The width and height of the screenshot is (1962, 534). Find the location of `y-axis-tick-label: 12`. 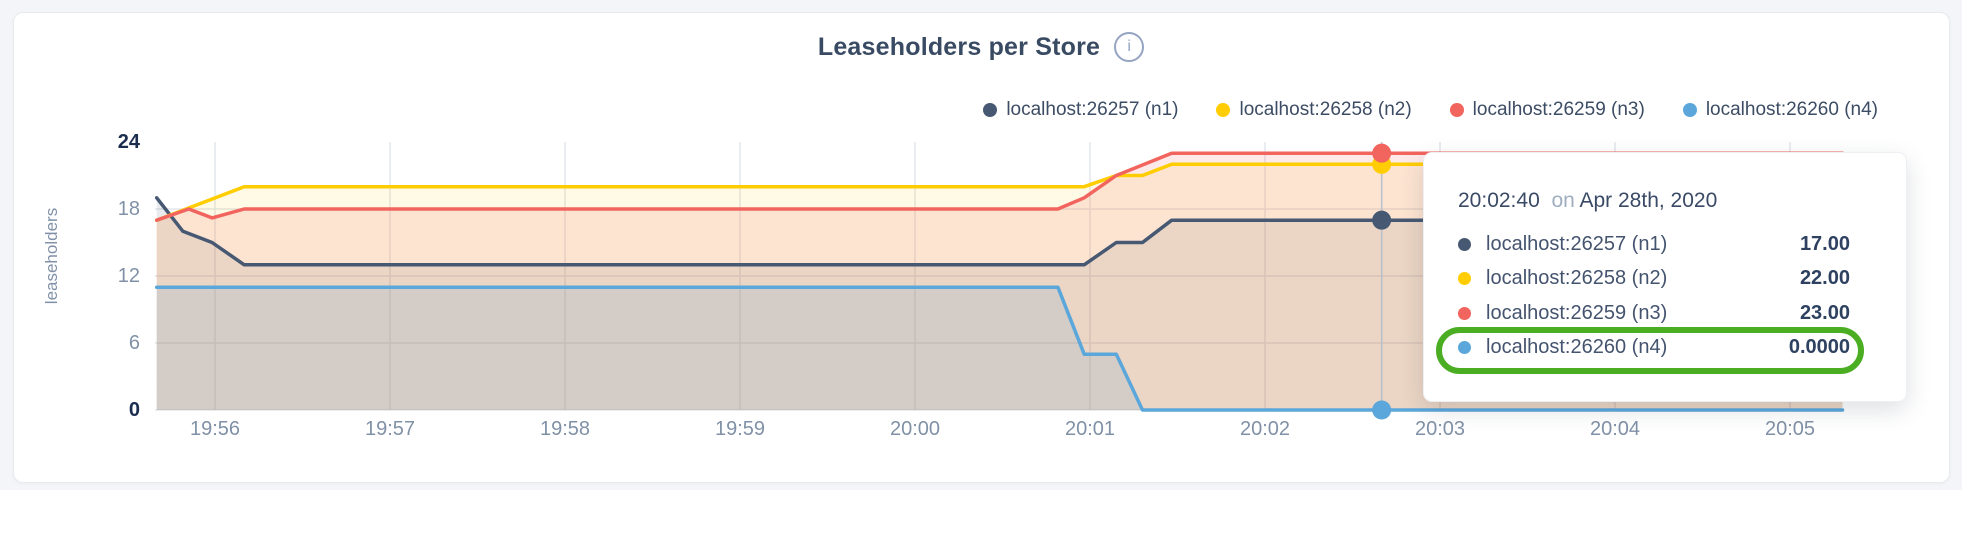

y-axis-tick-label: 12 is located at coordinates (128, 276).